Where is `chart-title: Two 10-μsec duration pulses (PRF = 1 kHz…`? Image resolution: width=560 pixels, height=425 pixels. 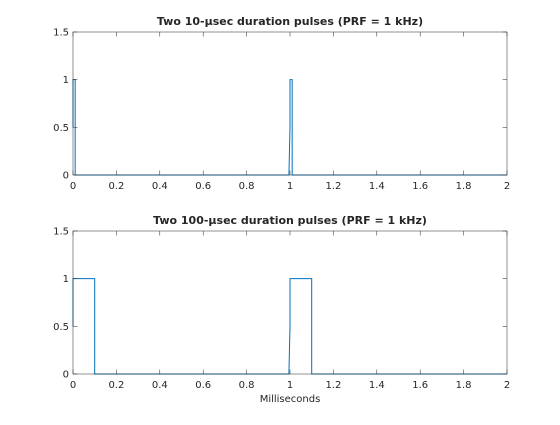
chart-title: Two 10-μsec duration pulses (PRF = 1 kHz… is located at coordinates (290, 21).